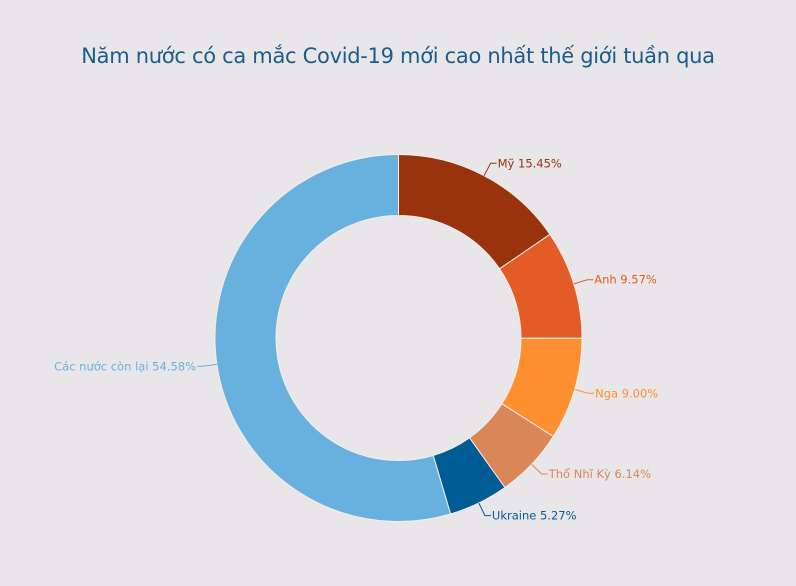 The width and height of the screenshot is (796, 586). What do you see at coordinates (534, 516) in the screenshot?
I see `data-label: Ukraine 5.27%` at bounding box center [534, 516].